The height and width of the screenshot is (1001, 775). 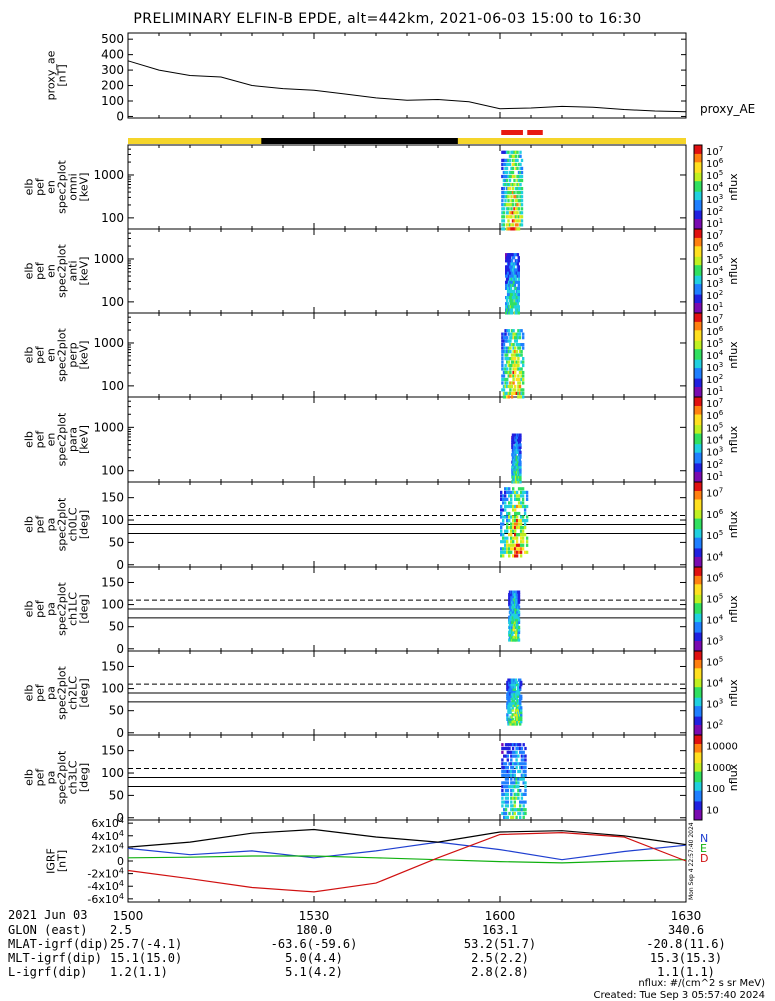 What do you see at coordinates (116, 795) in the screenshot?
I see `ytick-label: 50` at bounding box center [116, 795].